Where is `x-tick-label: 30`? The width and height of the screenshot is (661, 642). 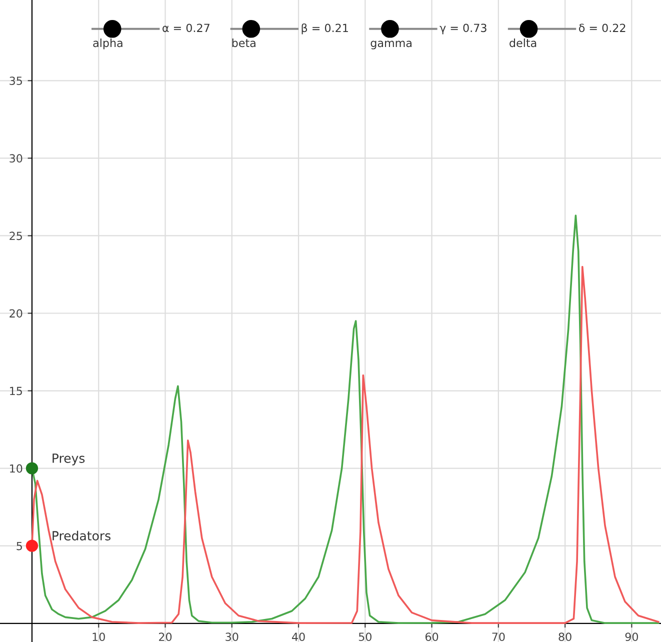
x-tick-label: 30 is located at coordinates (232, 637).